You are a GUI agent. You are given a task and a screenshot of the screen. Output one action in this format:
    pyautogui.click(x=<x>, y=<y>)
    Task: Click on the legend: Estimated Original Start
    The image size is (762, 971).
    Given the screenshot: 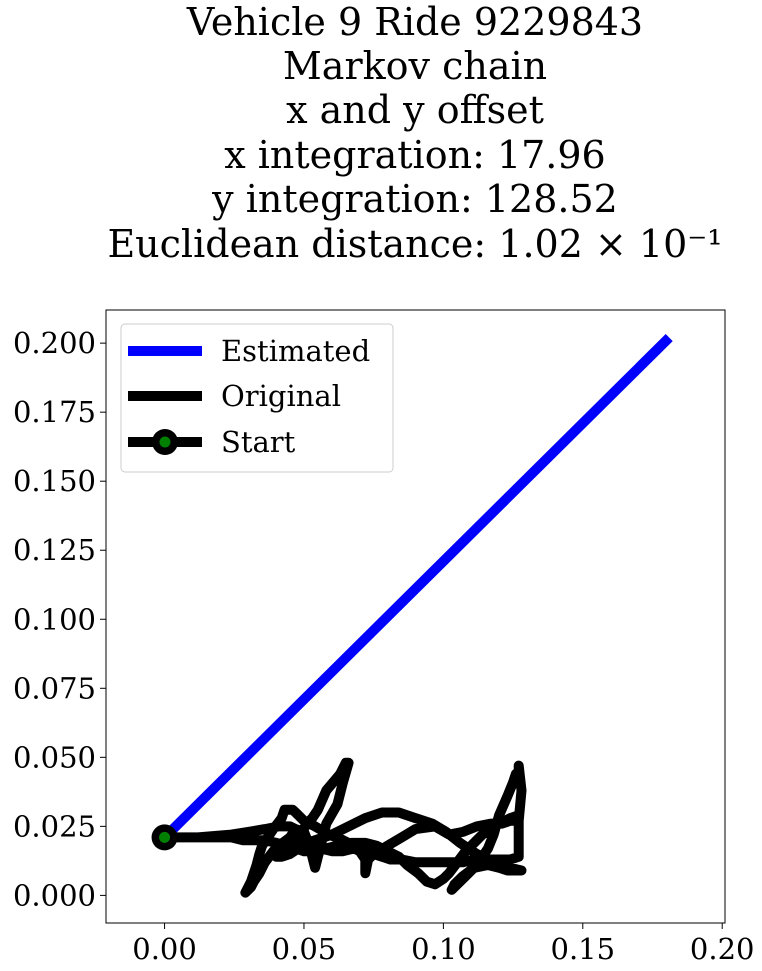 What is the action you would take?
    pyautogui.click(x=257, y=398)
    